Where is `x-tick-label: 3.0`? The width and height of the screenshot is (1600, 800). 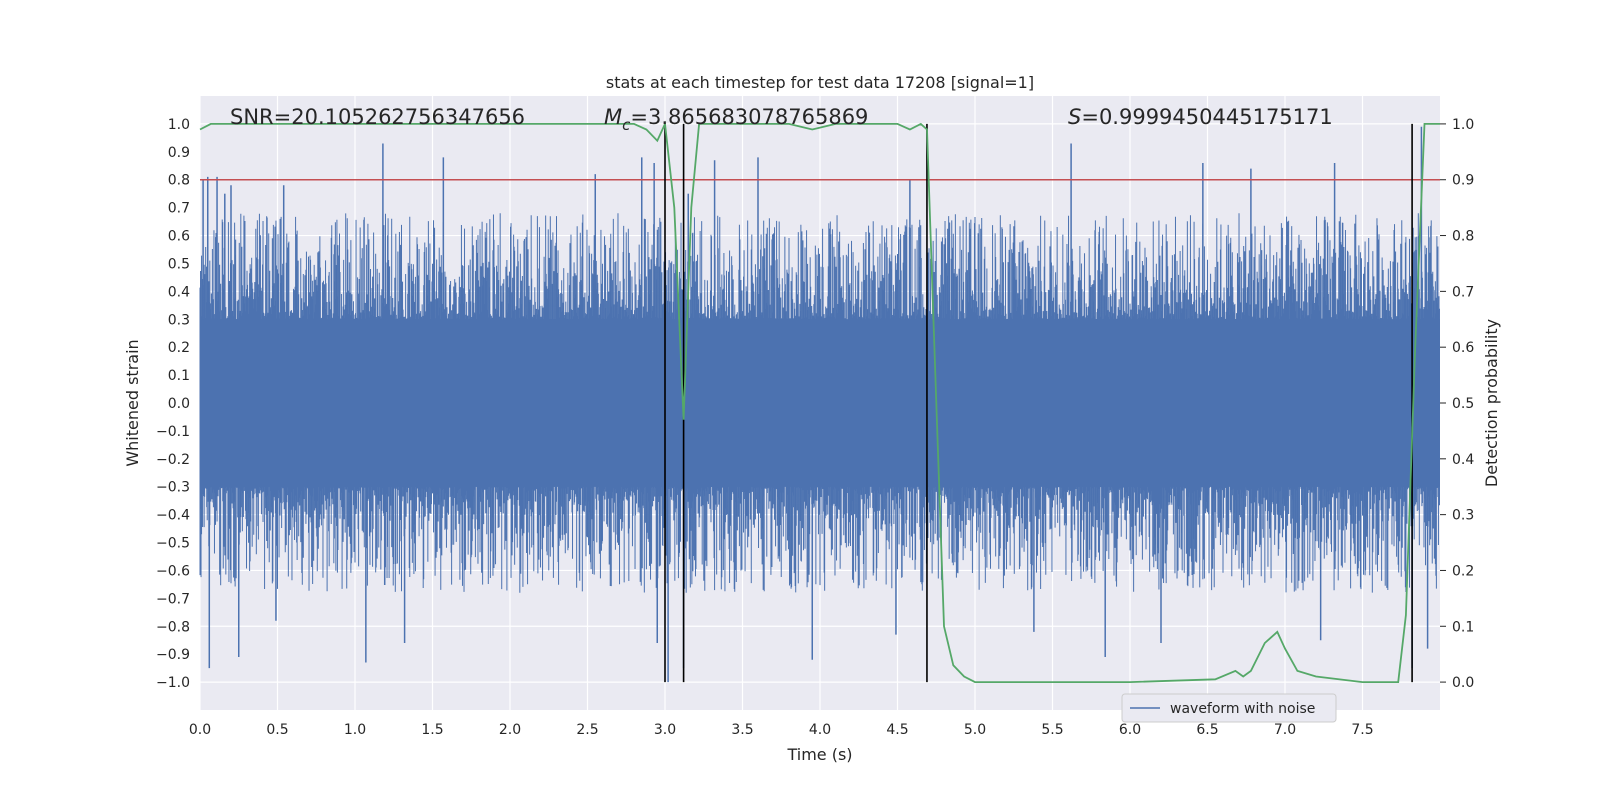
x-tick-label: 3.0 is located at coordinates (665, 730).